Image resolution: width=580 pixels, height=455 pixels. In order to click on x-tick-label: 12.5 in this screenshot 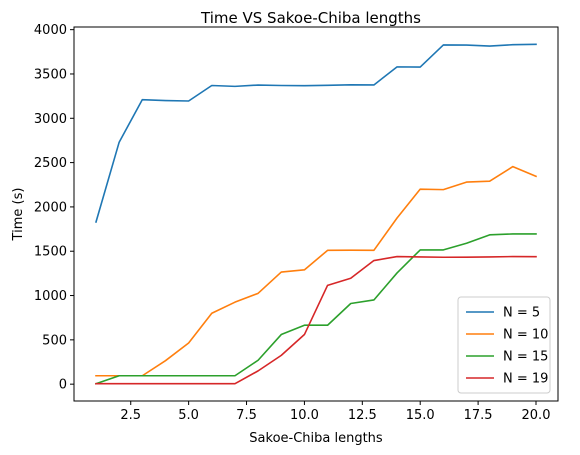, I will do `click(362, 415)`.